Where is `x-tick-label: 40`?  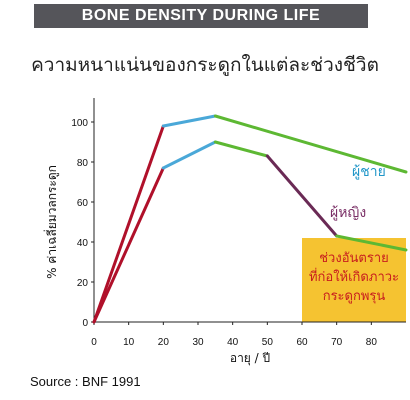
x-tick-label: 40 is located at coordinates (233, 342).